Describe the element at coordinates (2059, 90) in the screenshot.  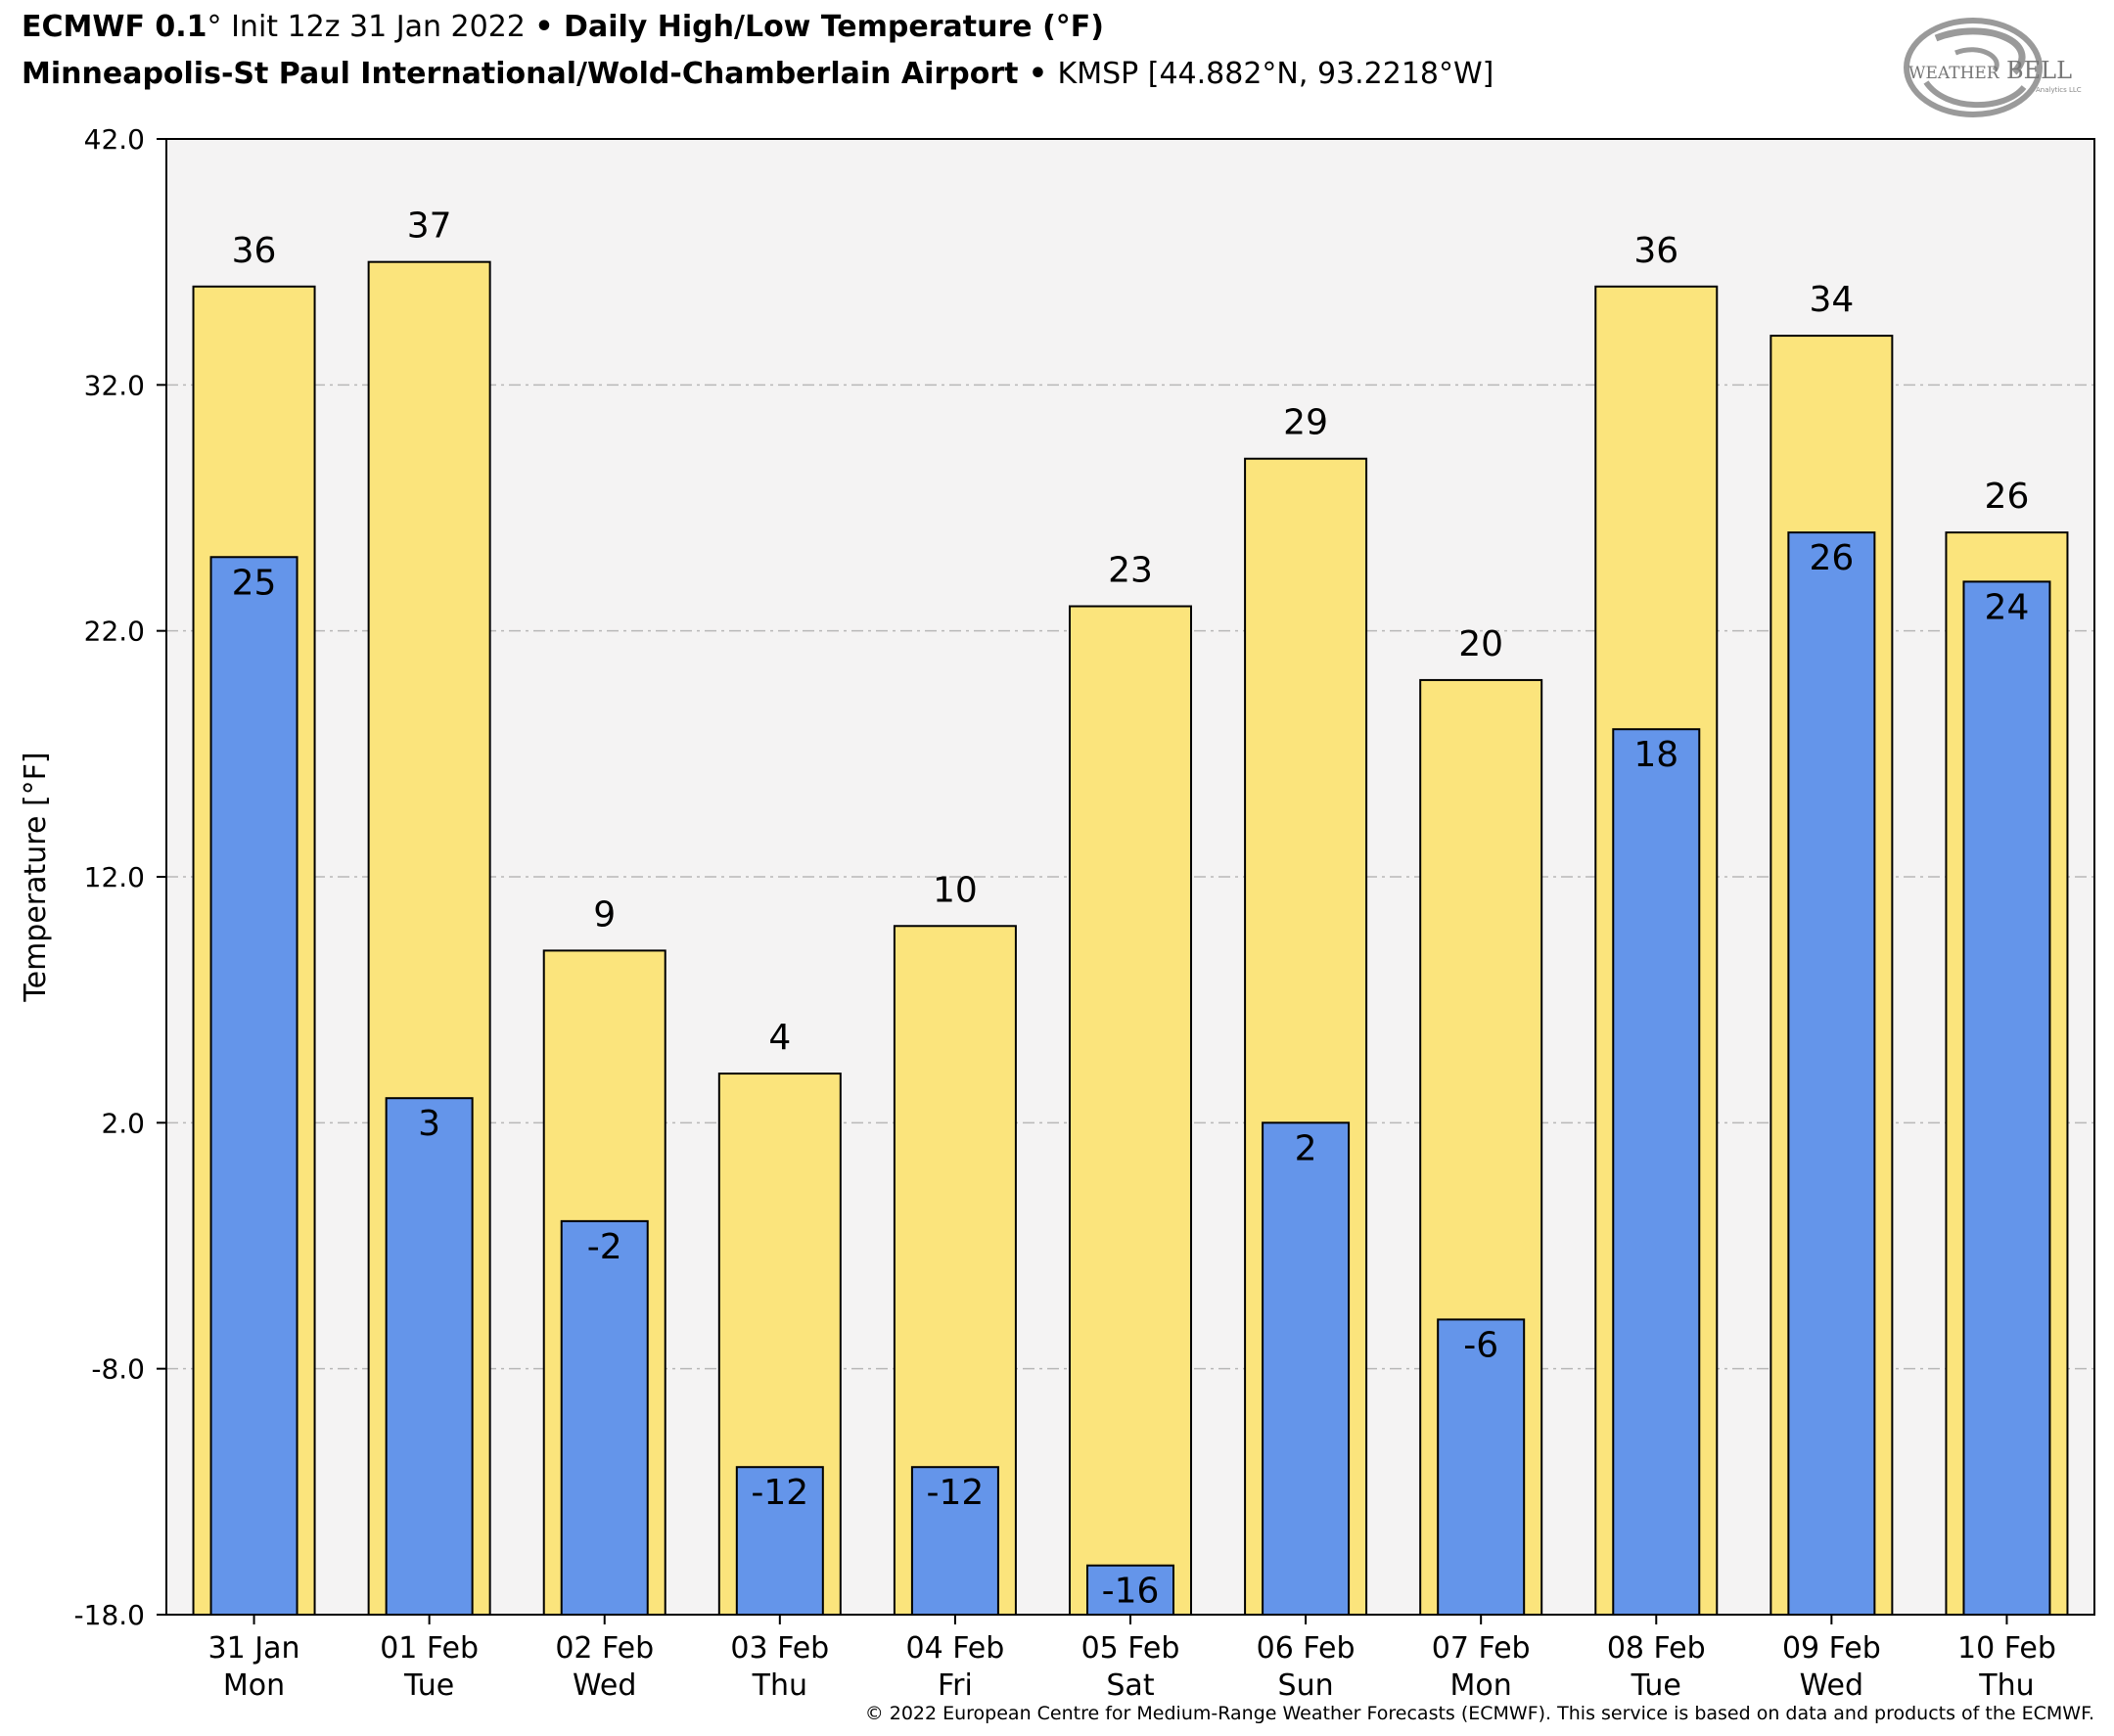
I see `logo-text-sub: Analytics LLC` at that location.